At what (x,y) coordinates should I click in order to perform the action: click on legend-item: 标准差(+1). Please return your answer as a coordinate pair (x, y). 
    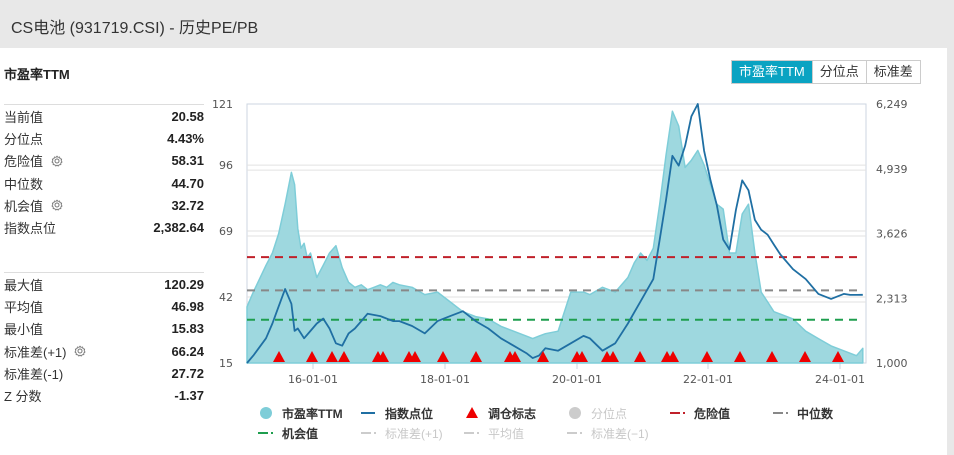
    Looking at the image, I should click on (412, 433).